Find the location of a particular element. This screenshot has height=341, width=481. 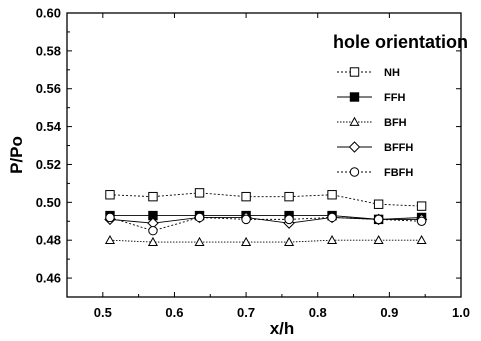

series-nh is located at coordinates (266, 199).